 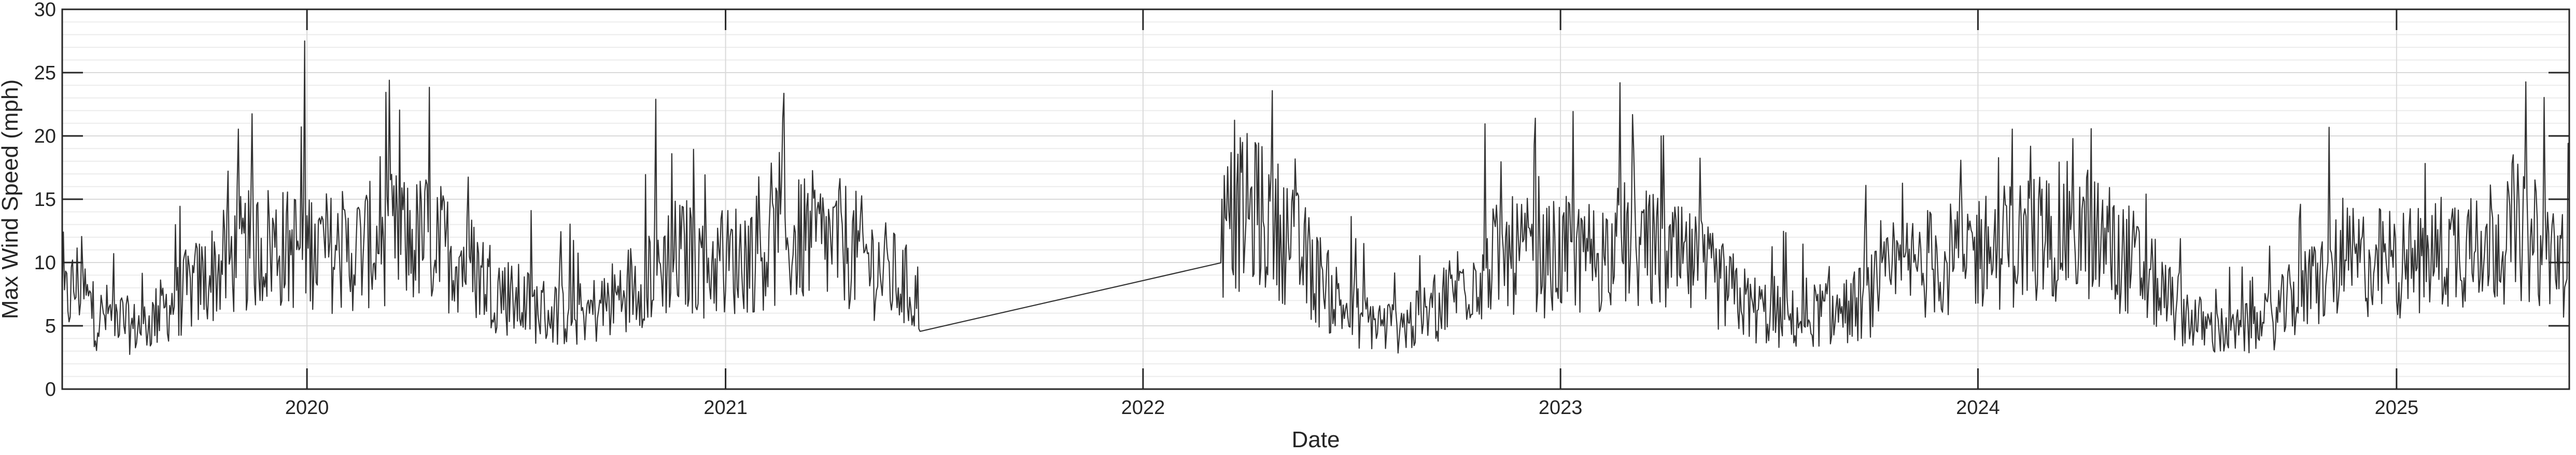 What do you see at coordinates (1143, 408) in the screenshot?
I see `x-tick-label: 2022` at bounding box center [1143, 408].